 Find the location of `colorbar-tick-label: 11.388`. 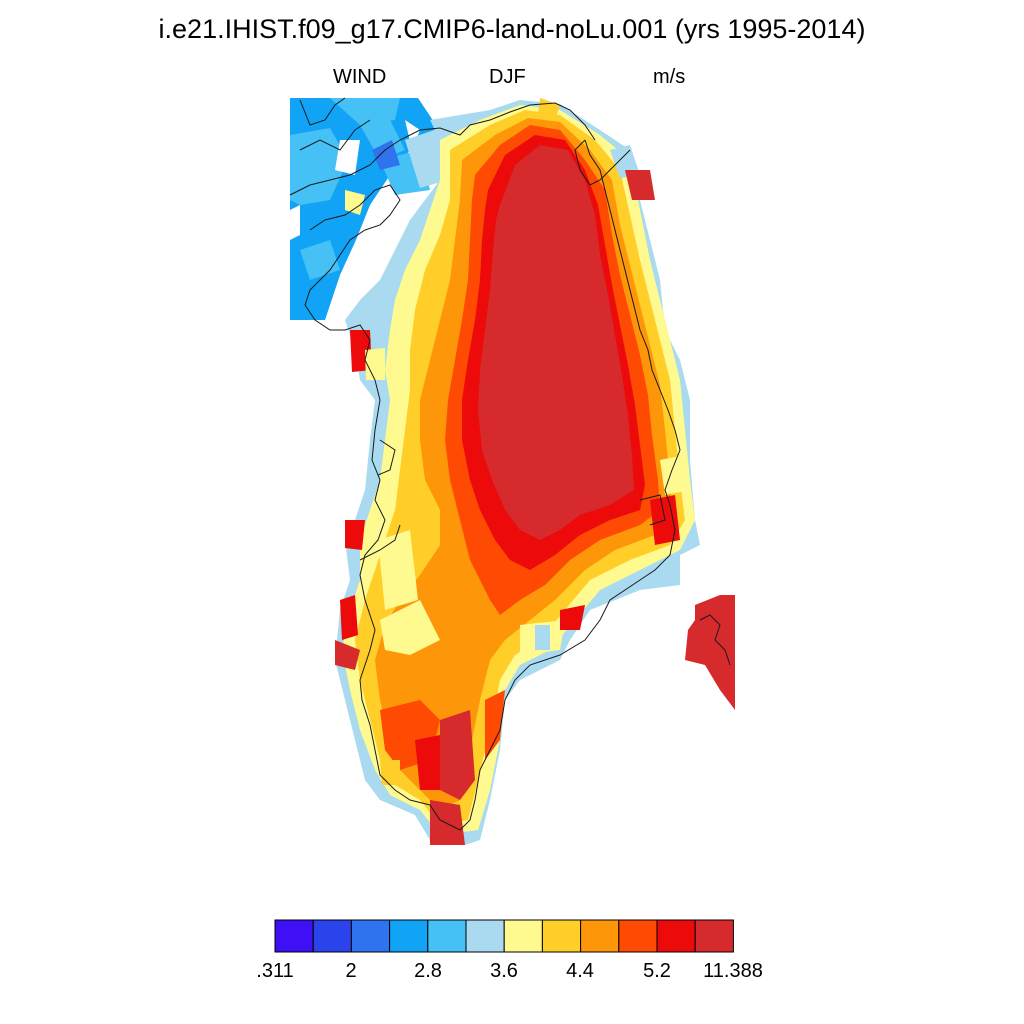

colorbar-tick-label: 11.388 is located at coordinates (733, 971).